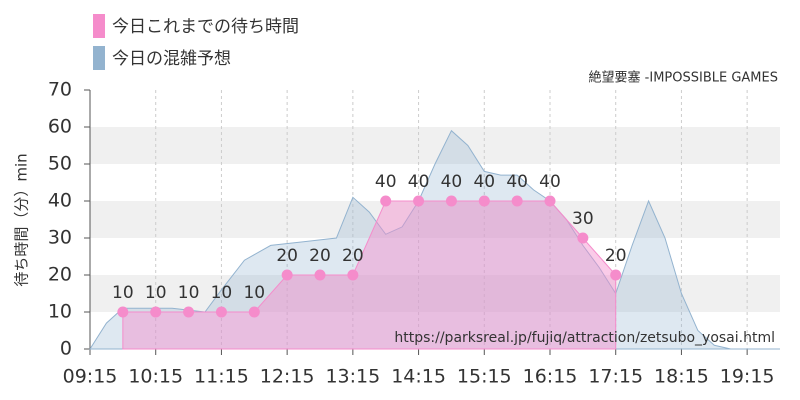 The image size is (800, 400). What do you see at coordinates (287, 377) in the screenshot?
I see `x-tick-label: 12:15` at bounding box center [287, 377].